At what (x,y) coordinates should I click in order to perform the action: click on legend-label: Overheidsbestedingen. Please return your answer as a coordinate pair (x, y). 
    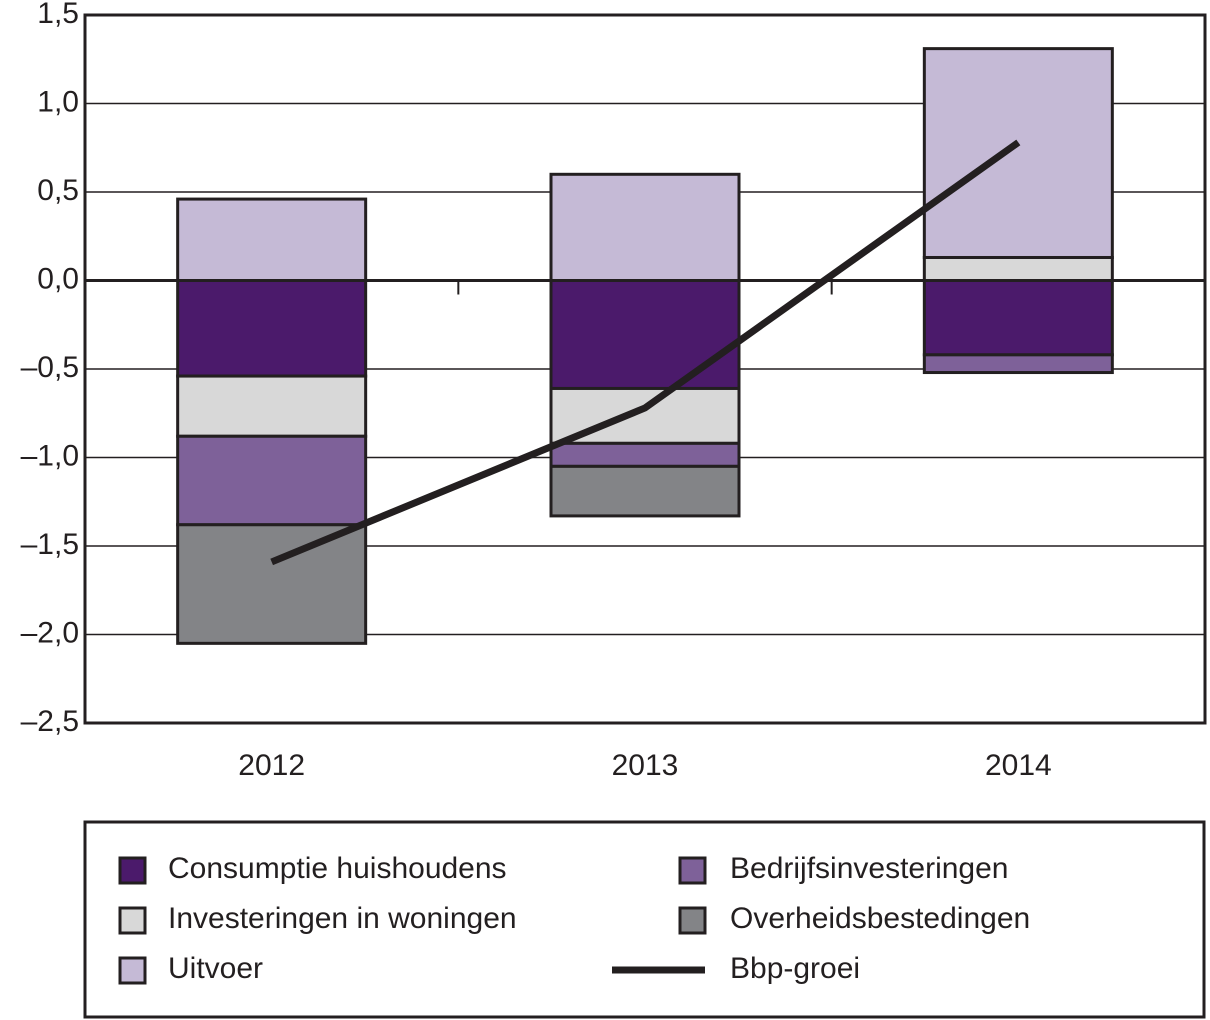
    Looking at the image, I should click on (880, 918).